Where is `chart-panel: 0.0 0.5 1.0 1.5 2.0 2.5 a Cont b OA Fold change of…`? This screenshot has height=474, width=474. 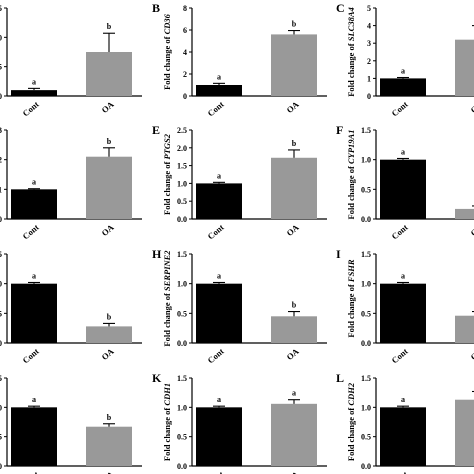
chart-panel: 0.0 0.5 1.0 1.5 2.0 2.5 a Cont b OA Fold change of… is located at coordinates (239, 182).